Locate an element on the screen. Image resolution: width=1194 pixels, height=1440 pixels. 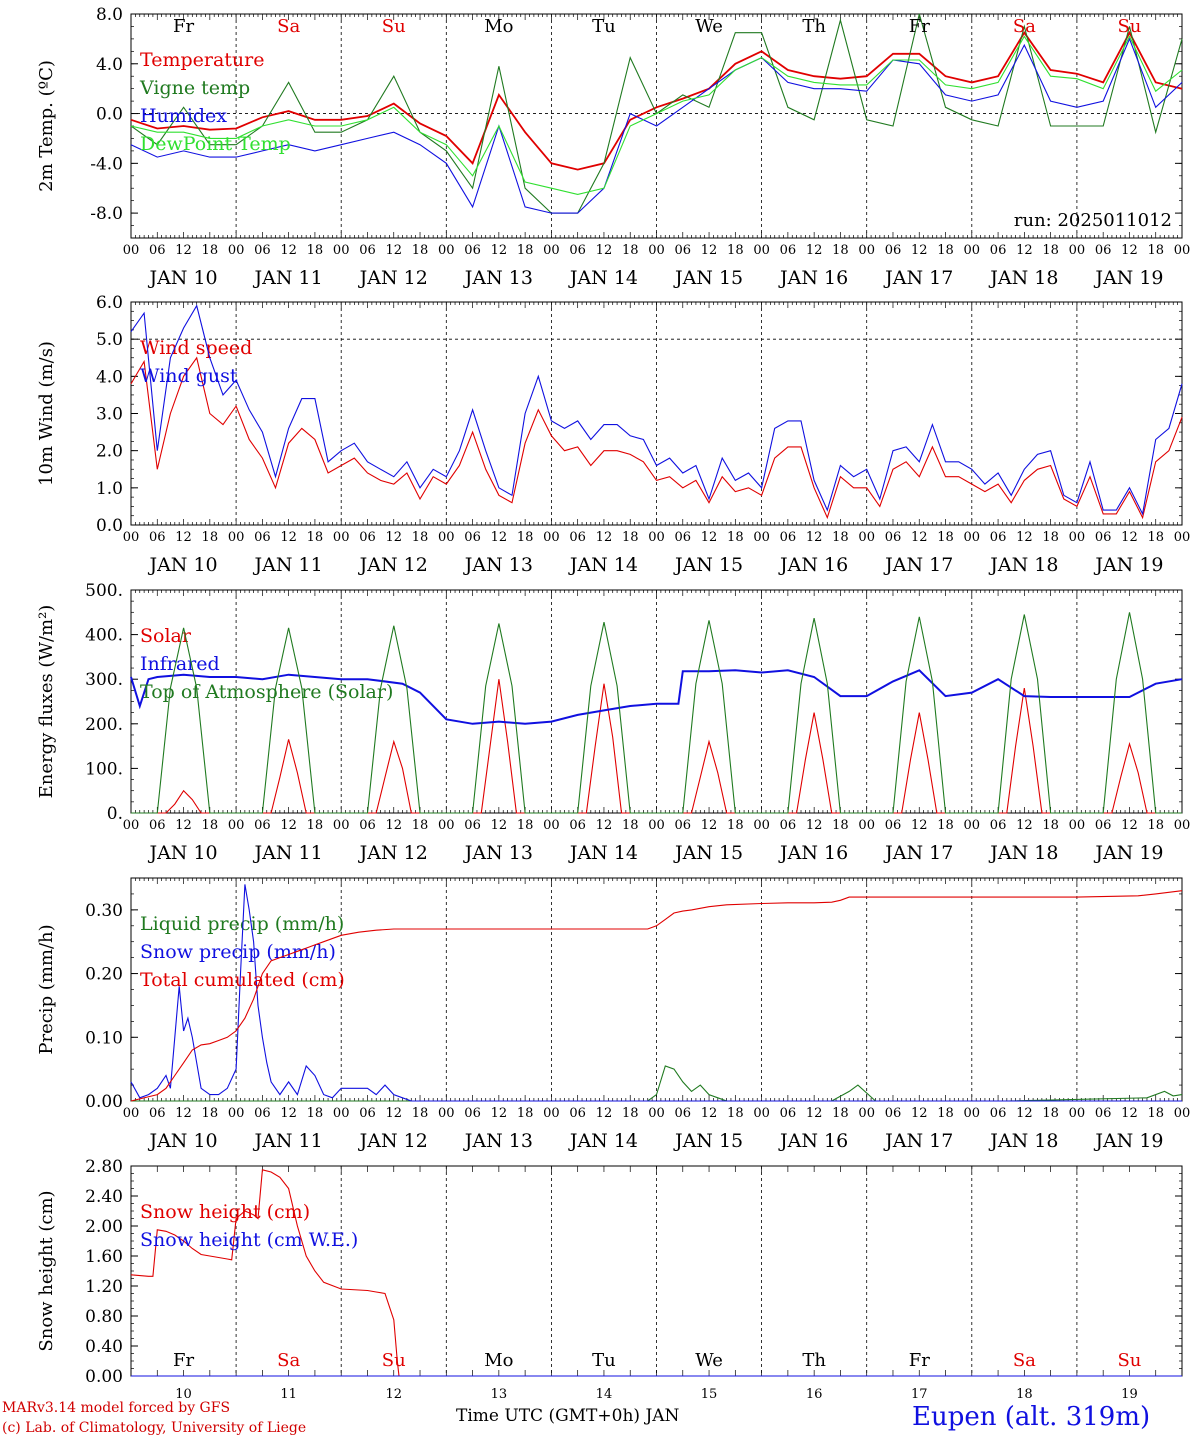
legend-entry: Vigne temp is located at coordinates (194, 88).